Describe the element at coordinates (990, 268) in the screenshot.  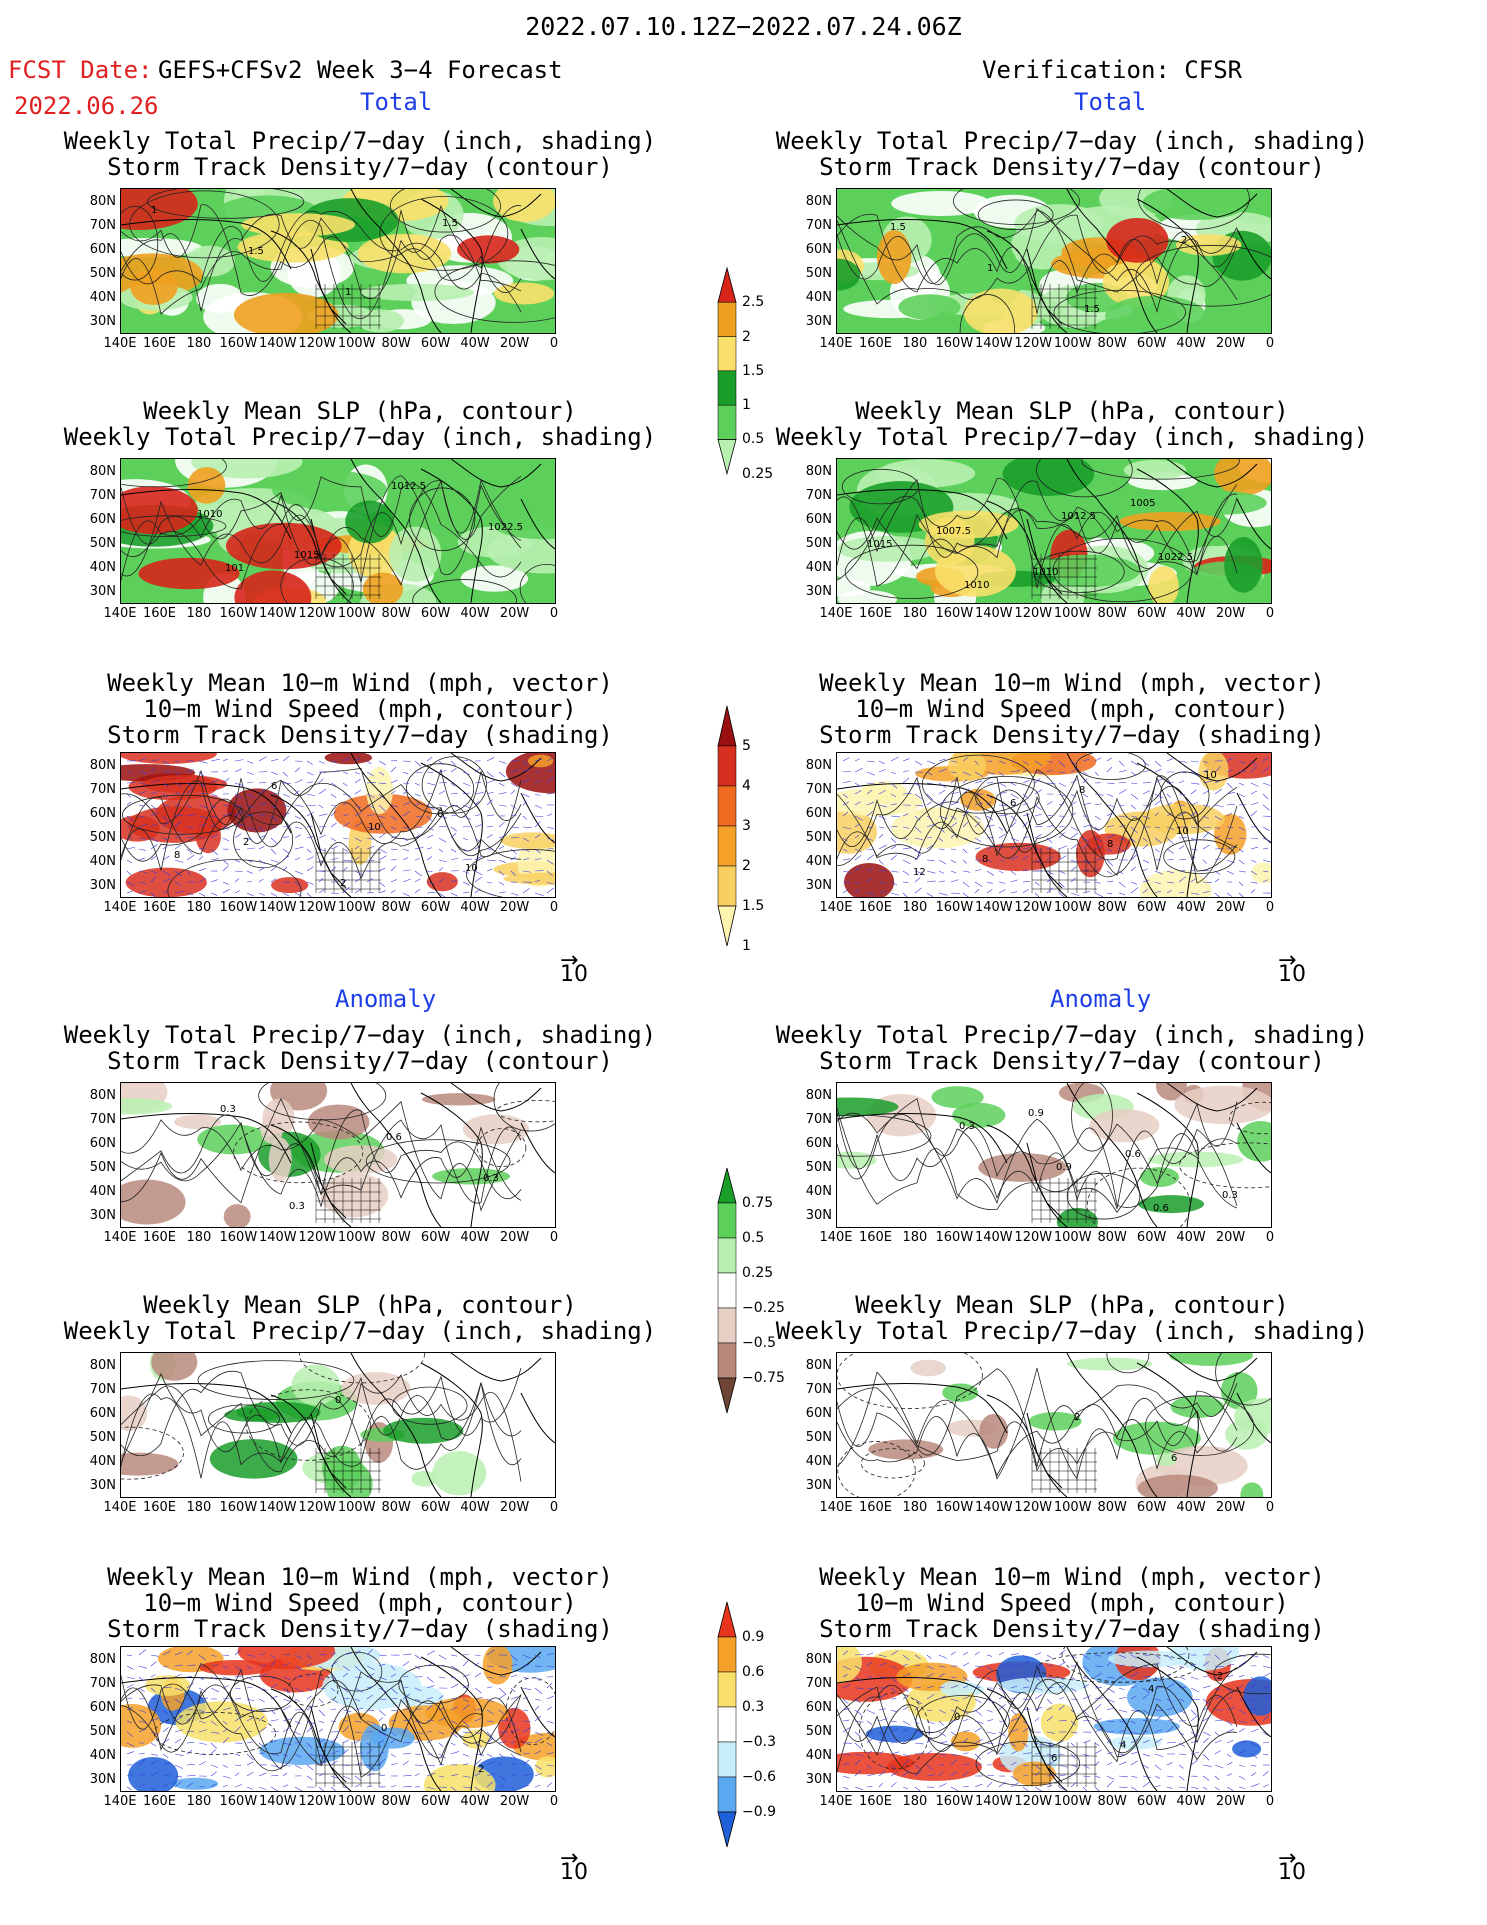
I see `contour-label: 1` at that location.